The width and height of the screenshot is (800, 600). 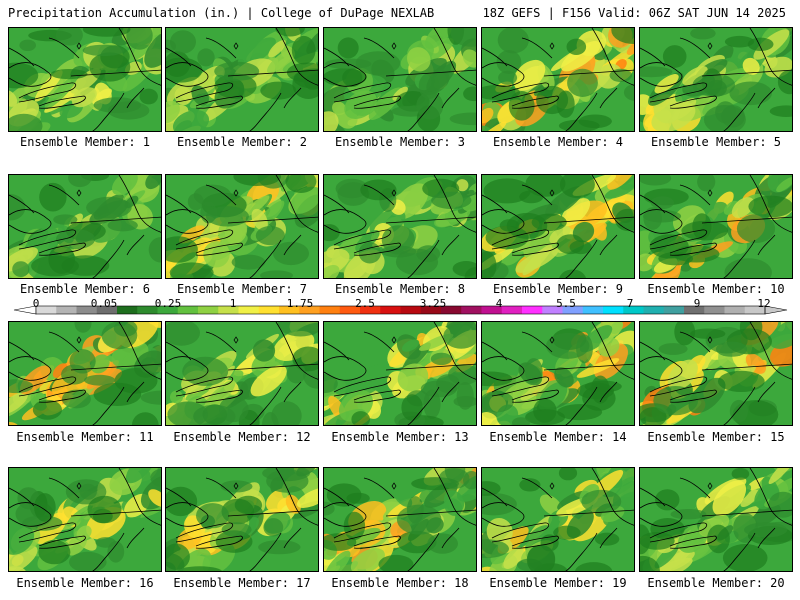 What do you see at coordinates (716, 142) in the screenshot?
I see `ensemble-member-label: Ensemble Member: 5` at bounding box center [716, 142].